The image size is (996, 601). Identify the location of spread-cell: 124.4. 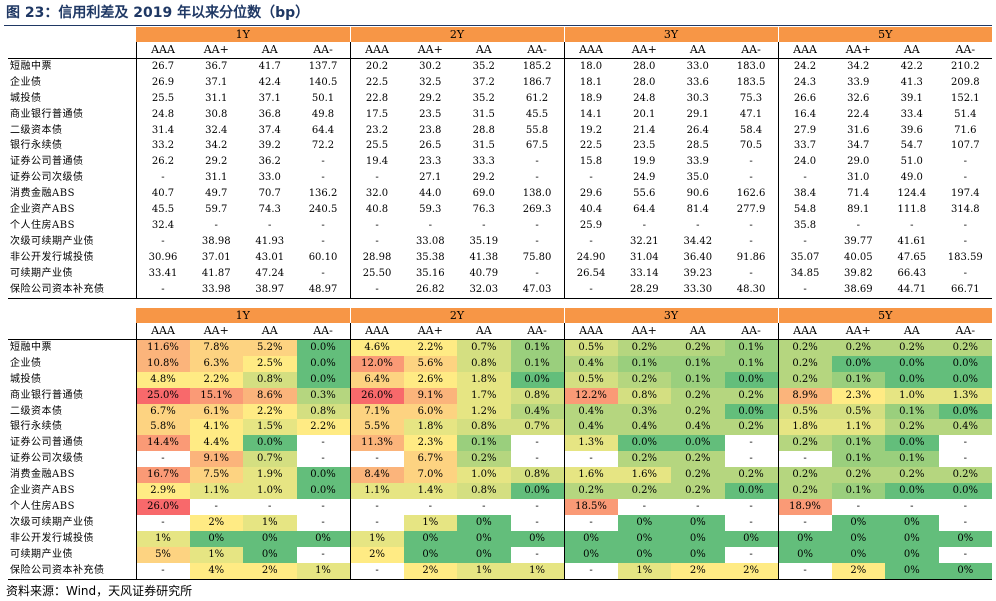
(912, 194).